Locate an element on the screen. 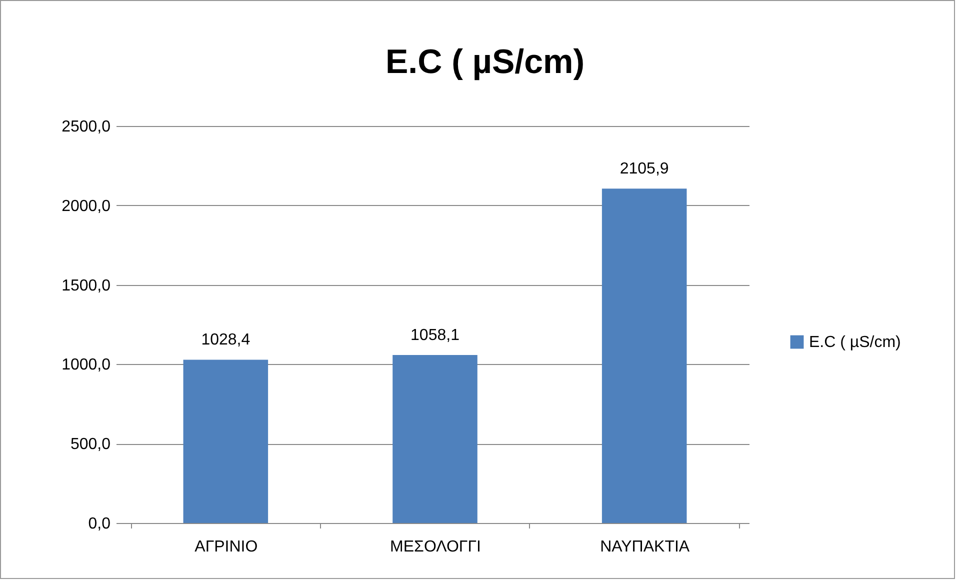 The width and height of the screenshot is (957, 581). data-label: 1028,4 is located at coordinates (225, 340).